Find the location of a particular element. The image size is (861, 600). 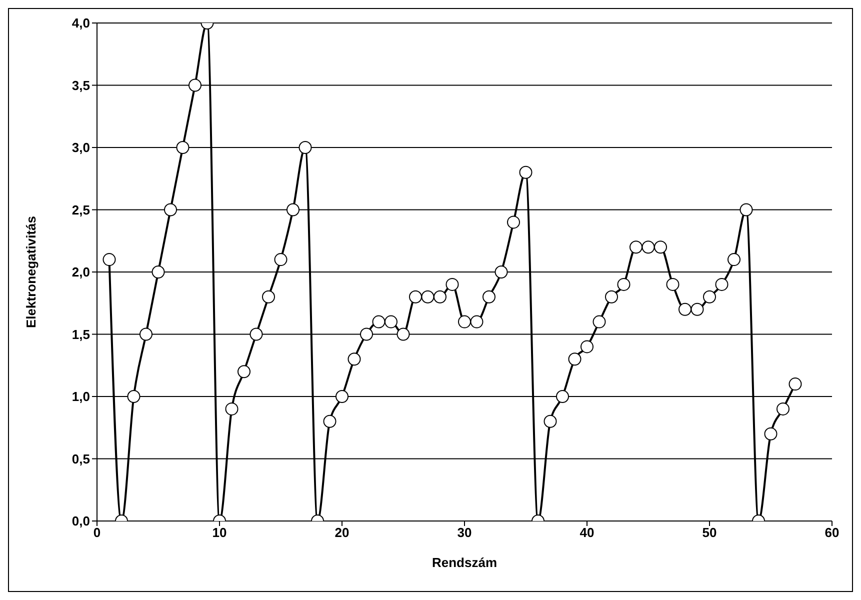

y-tick-label: 4,0 is located at coordinates (81, 23).